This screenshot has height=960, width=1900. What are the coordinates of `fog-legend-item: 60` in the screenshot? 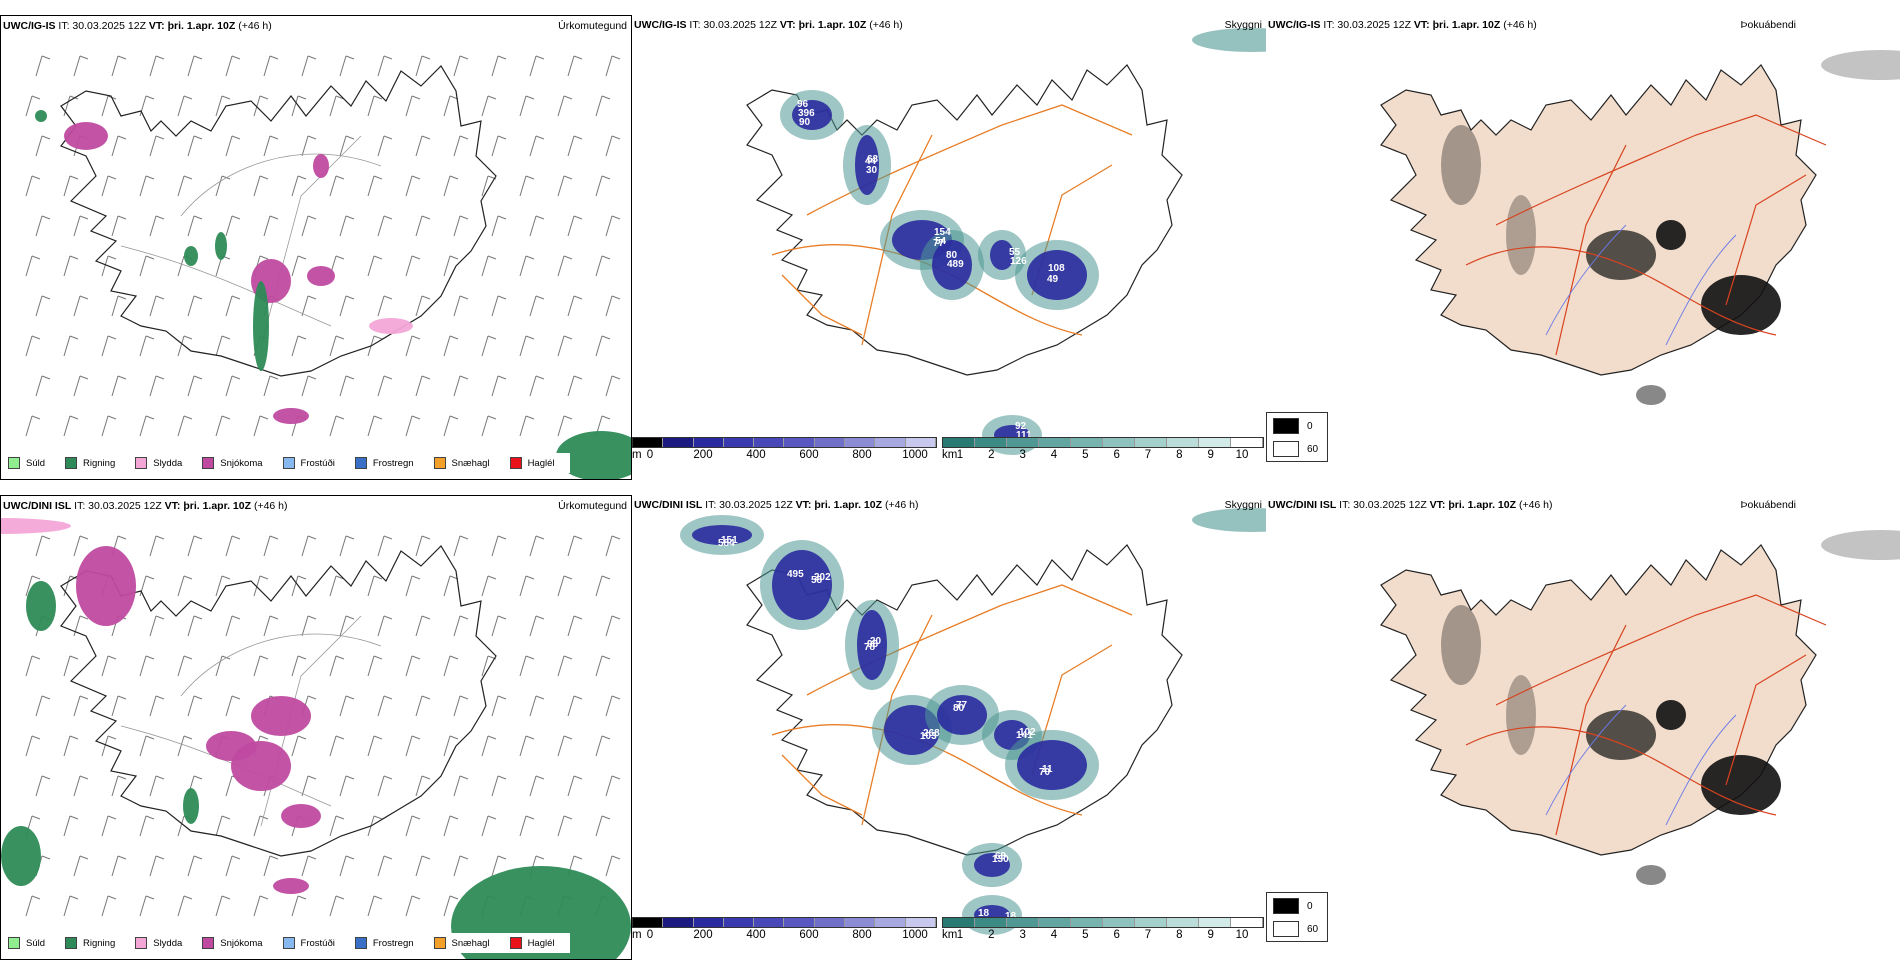 It's located at (1297, 449).